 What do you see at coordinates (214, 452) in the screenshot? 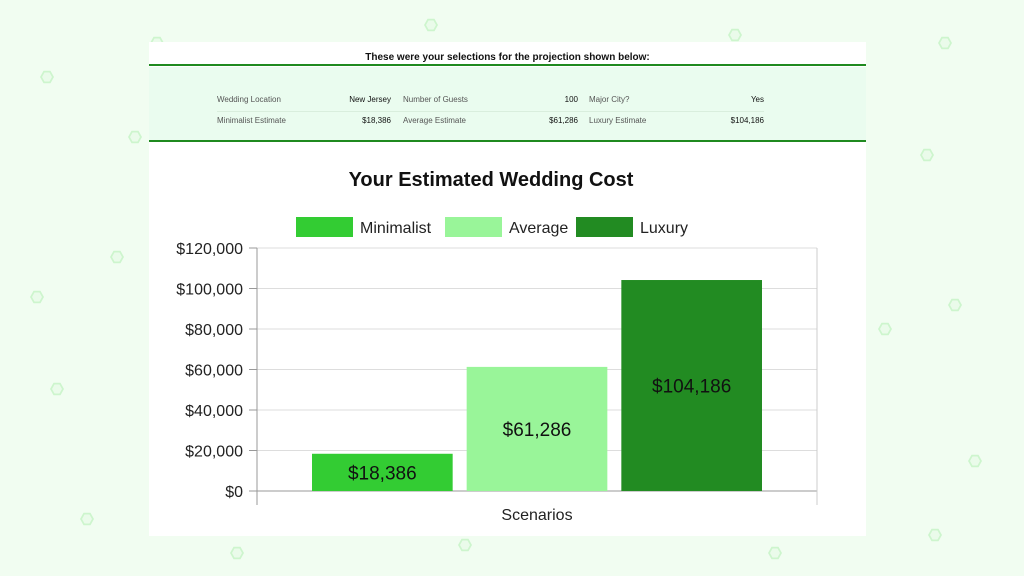
I see `y-tick-label: $20,000` at bounding box center [214, 452].